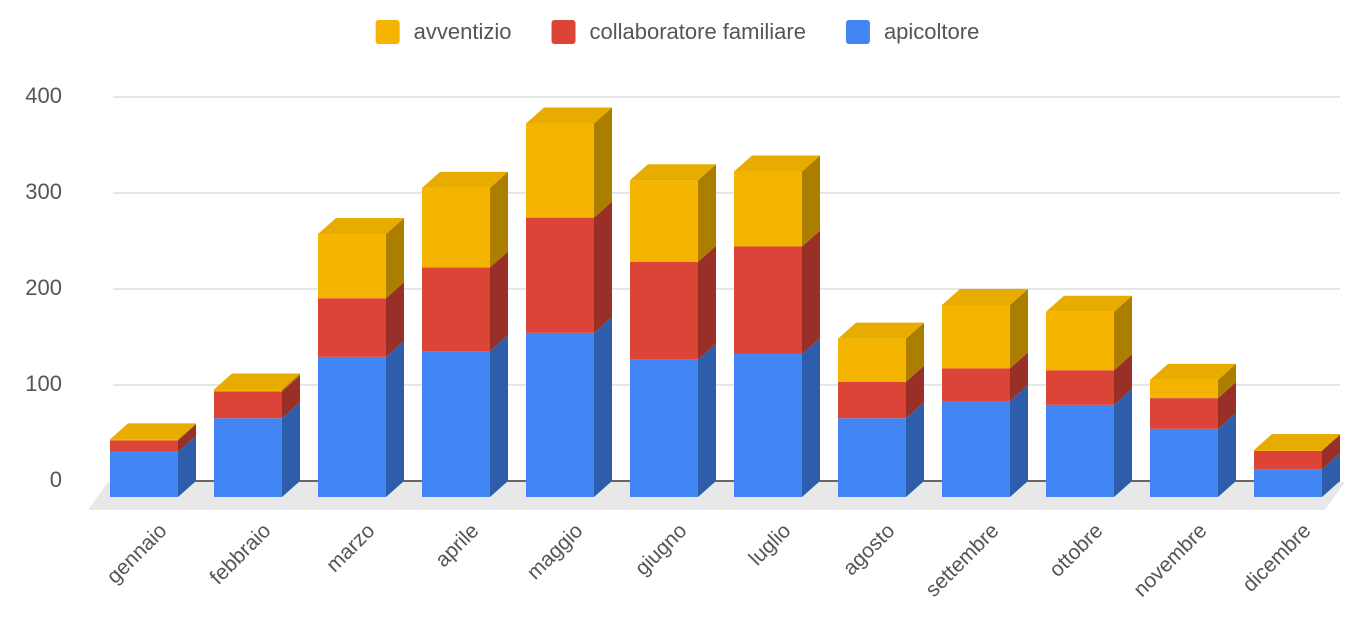 Image resolution: width=1355 pixels, height=643 pixels. I want to click on x-tick-label: luglio, so click(770, 544).